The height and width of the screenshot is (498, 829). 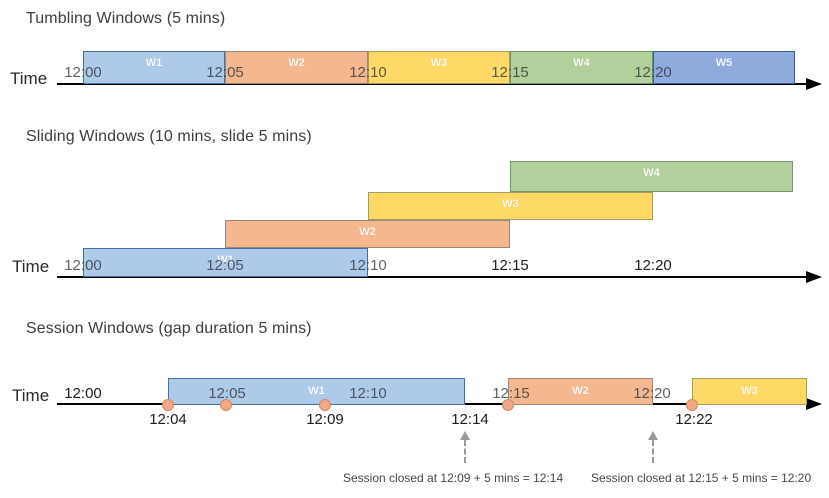 What do you see at coordinates (653, 265) in the screenshot?
I see `sliding-tick-1220: 12:20` at bounding box center [653, 265].